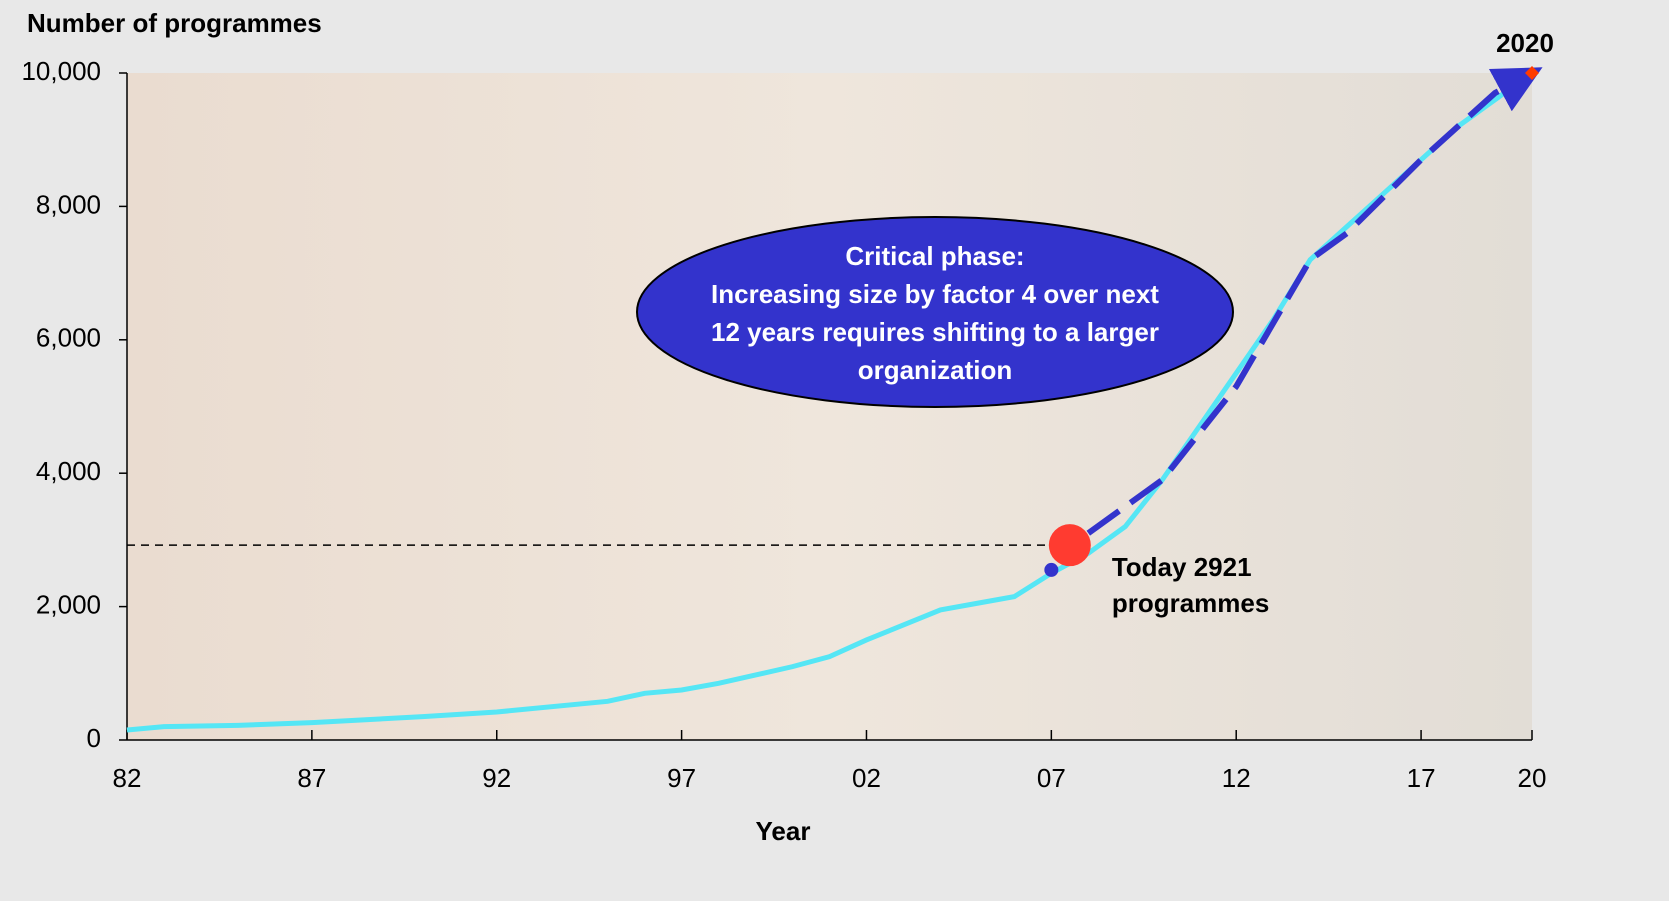  Describe the element at coordinates (934, 256) in the screenshot. I see `callout-text: Critical phase:` at that location.